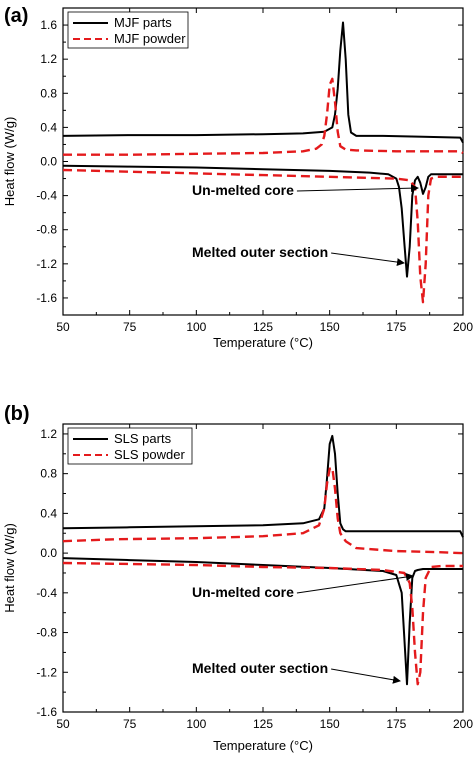  I want to click on panel-label: (b), so click(17, 414).